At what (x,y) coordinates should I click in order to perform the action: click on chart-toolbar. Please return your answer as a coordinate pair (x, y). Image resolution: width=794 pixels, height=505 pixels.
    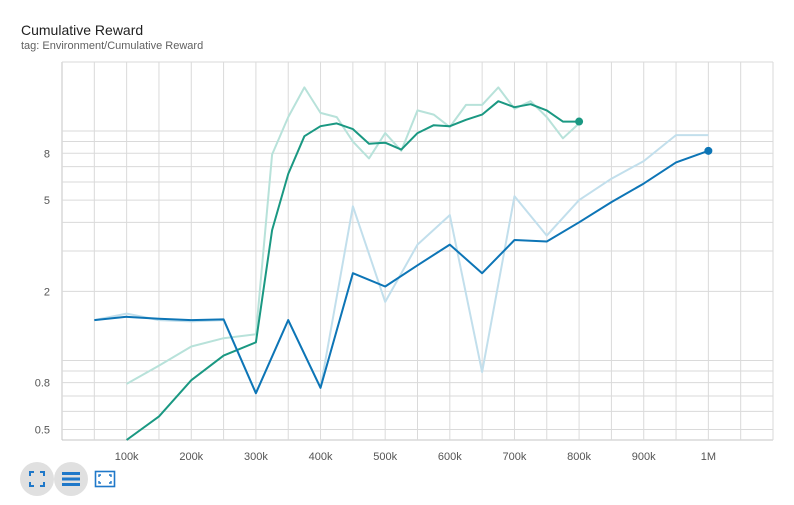
    Looking at the image, I should click on (71, 479).